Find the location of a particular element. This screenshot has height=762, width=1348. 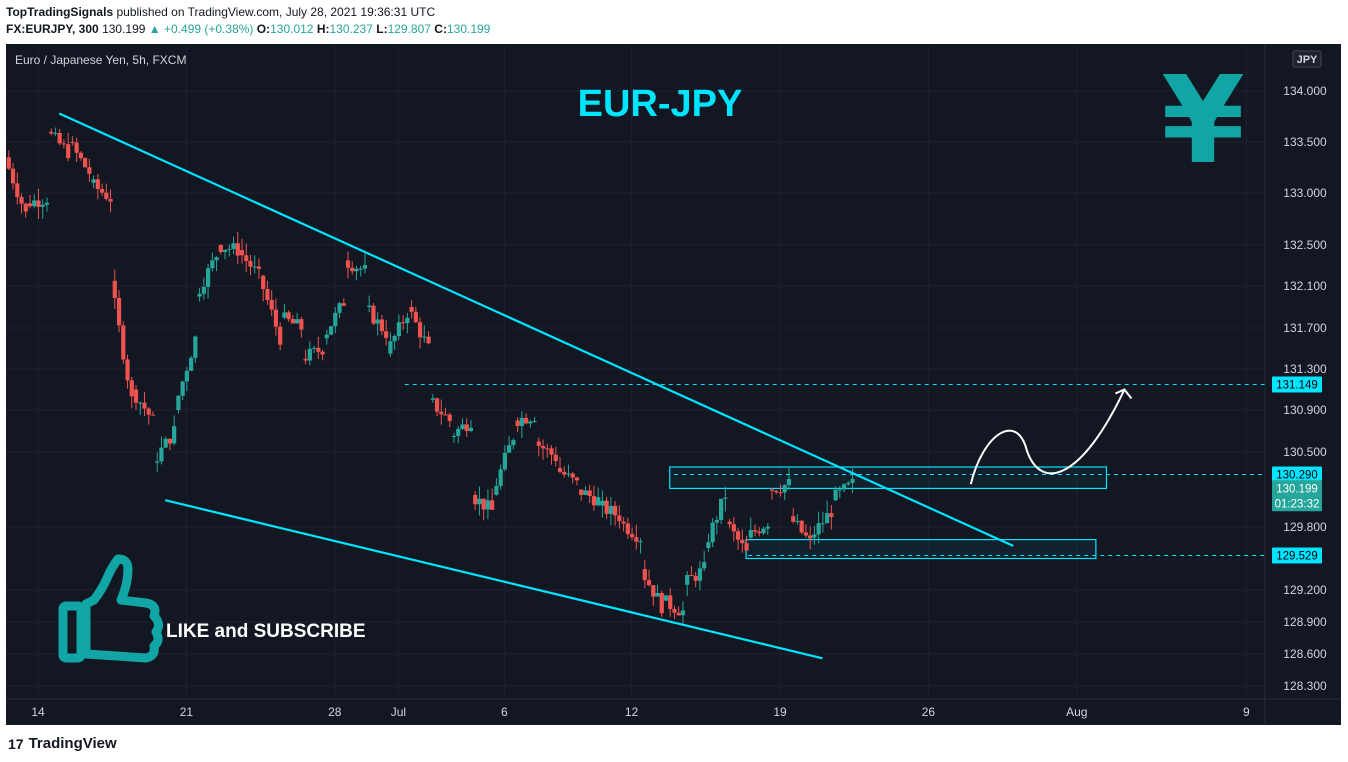

time-tick-label: 28 is located at coordinates (335, 712).